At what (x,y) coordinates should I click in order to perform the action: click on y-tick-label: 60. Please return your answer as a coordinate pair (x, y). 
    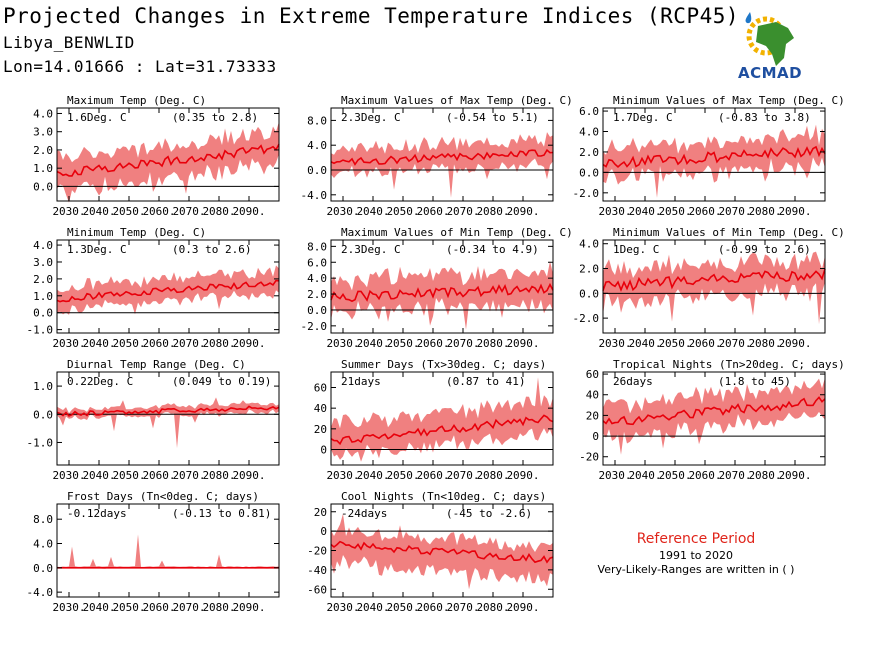
    Looking at the image, I should click on (320, 388).